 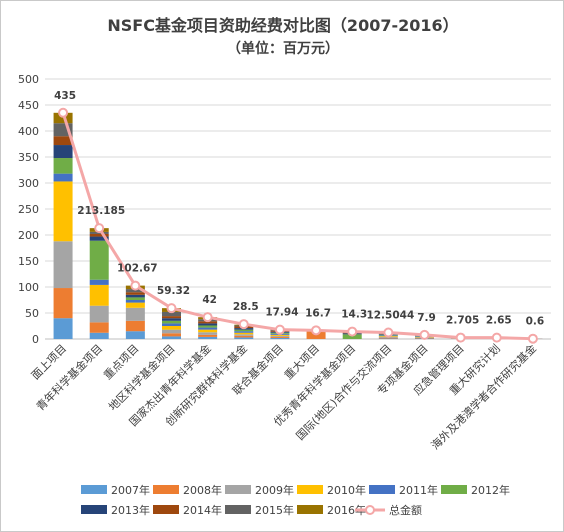 I want to click on total-data-label: 12.5044, so click(x=390, y=315).